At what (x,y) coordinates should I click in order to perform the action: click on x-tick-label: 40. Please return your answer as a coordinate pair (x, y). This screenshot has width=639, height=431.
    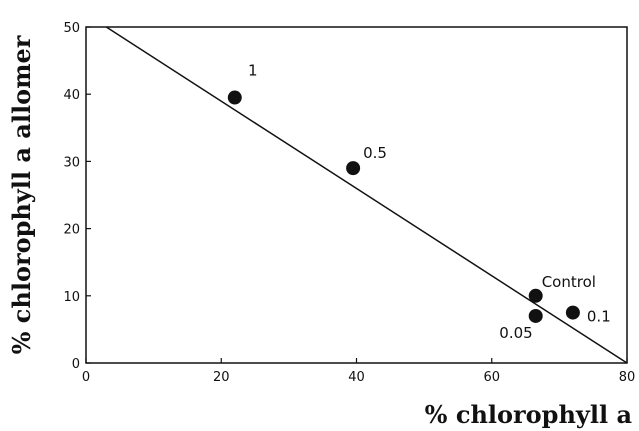
    Looking at the image, I should click on (356, 377).